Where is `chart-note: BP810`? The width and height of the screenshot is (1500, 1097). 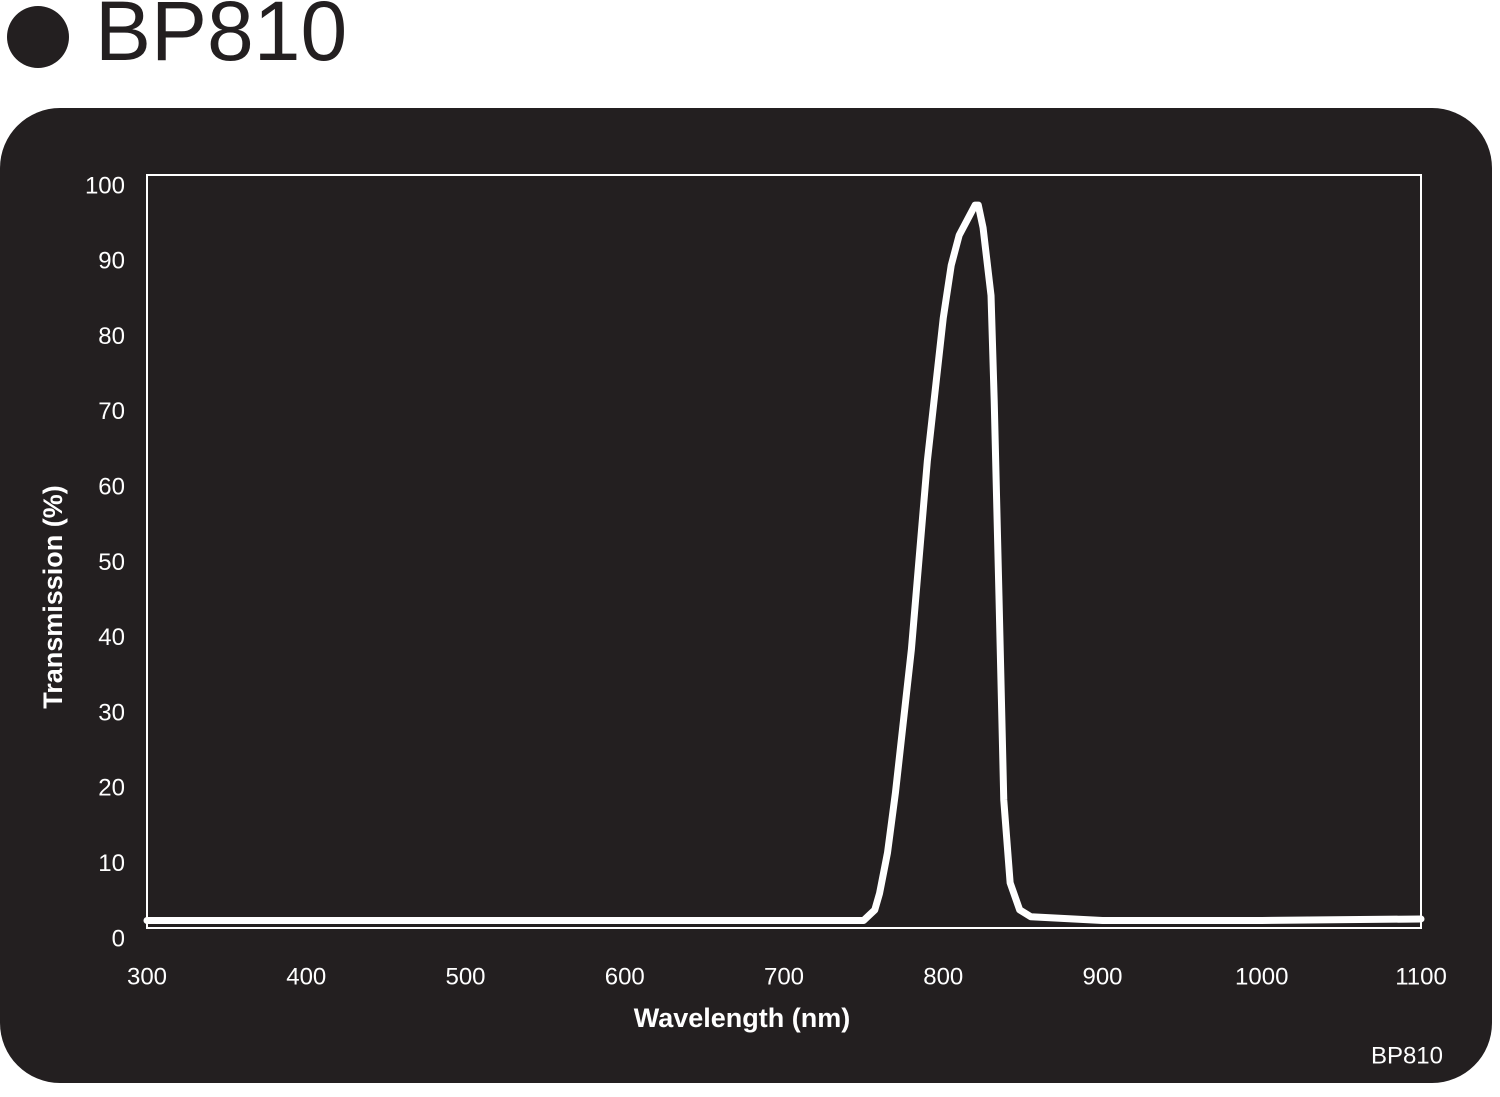 chart-note: BP810 is located at coordinates (1407, 1055).